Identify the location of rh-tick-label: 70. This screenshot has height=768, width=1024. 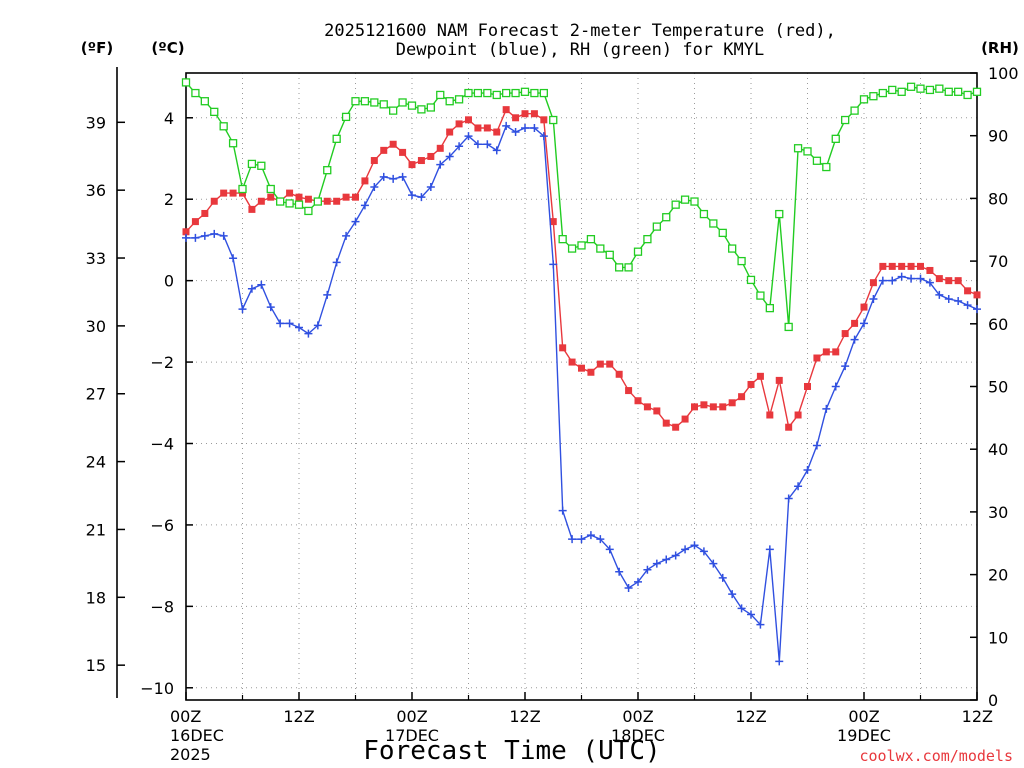
(998, 261).